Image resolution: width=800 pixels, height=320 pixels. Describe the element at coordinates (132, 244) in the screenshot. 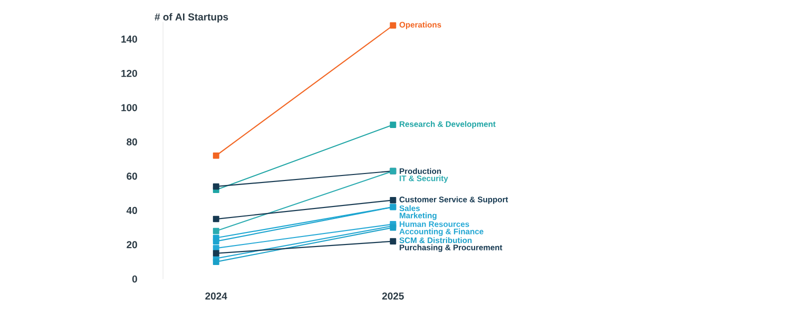

I see `y-tick-label: 20` at that location.